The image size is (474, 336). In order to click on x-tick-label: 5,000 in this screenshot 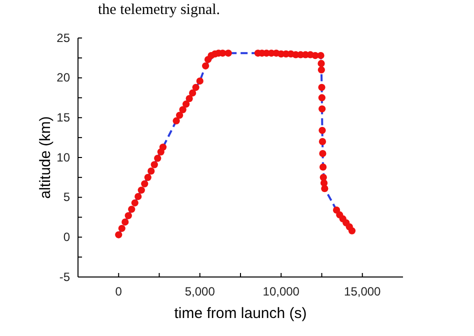, I will do `click(200, 291)`.